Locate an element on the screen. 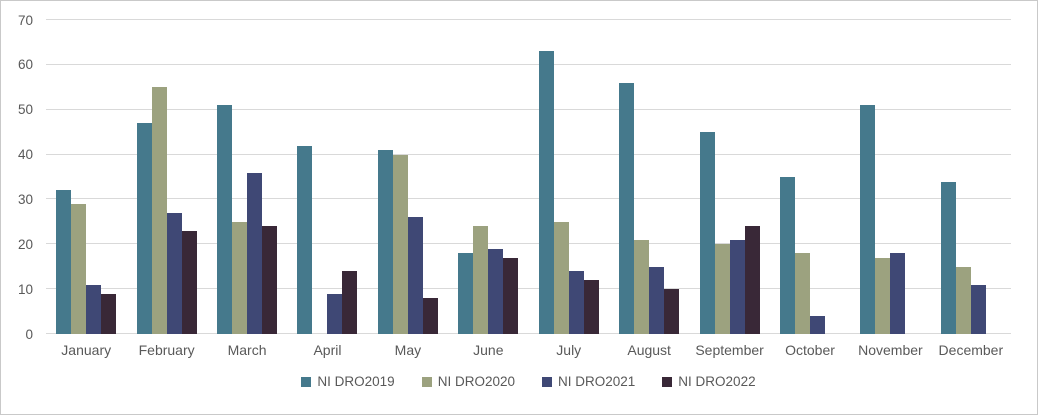  month-group-april is located at coordinates (327, 177).